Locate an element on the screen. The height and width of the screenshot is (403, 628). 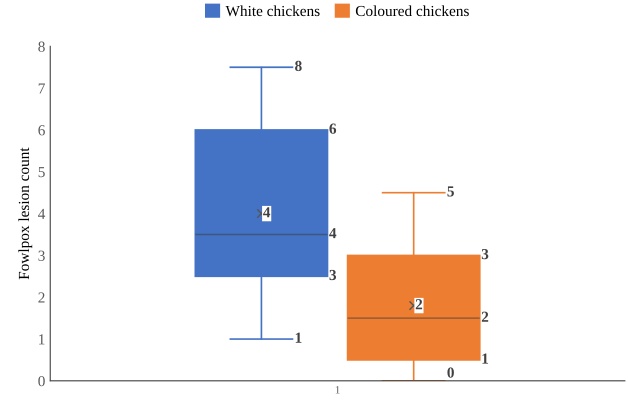
y-tick-label: 4 is located at coordinates (42, 213).